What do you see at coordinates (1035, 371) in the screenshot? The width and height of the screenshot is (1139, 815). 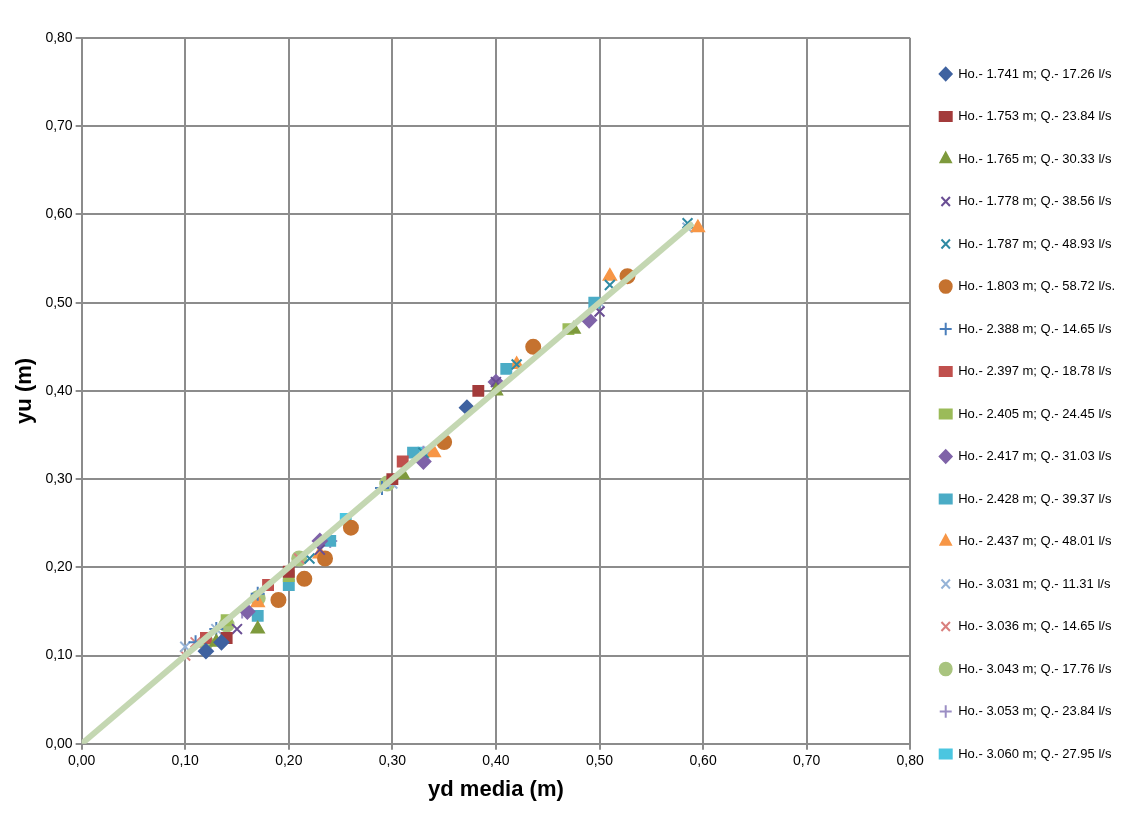 I see `legend-label: Ho.- 2.397 m; Q.- 18.78 l/s` at bounding box center [1035, 371].